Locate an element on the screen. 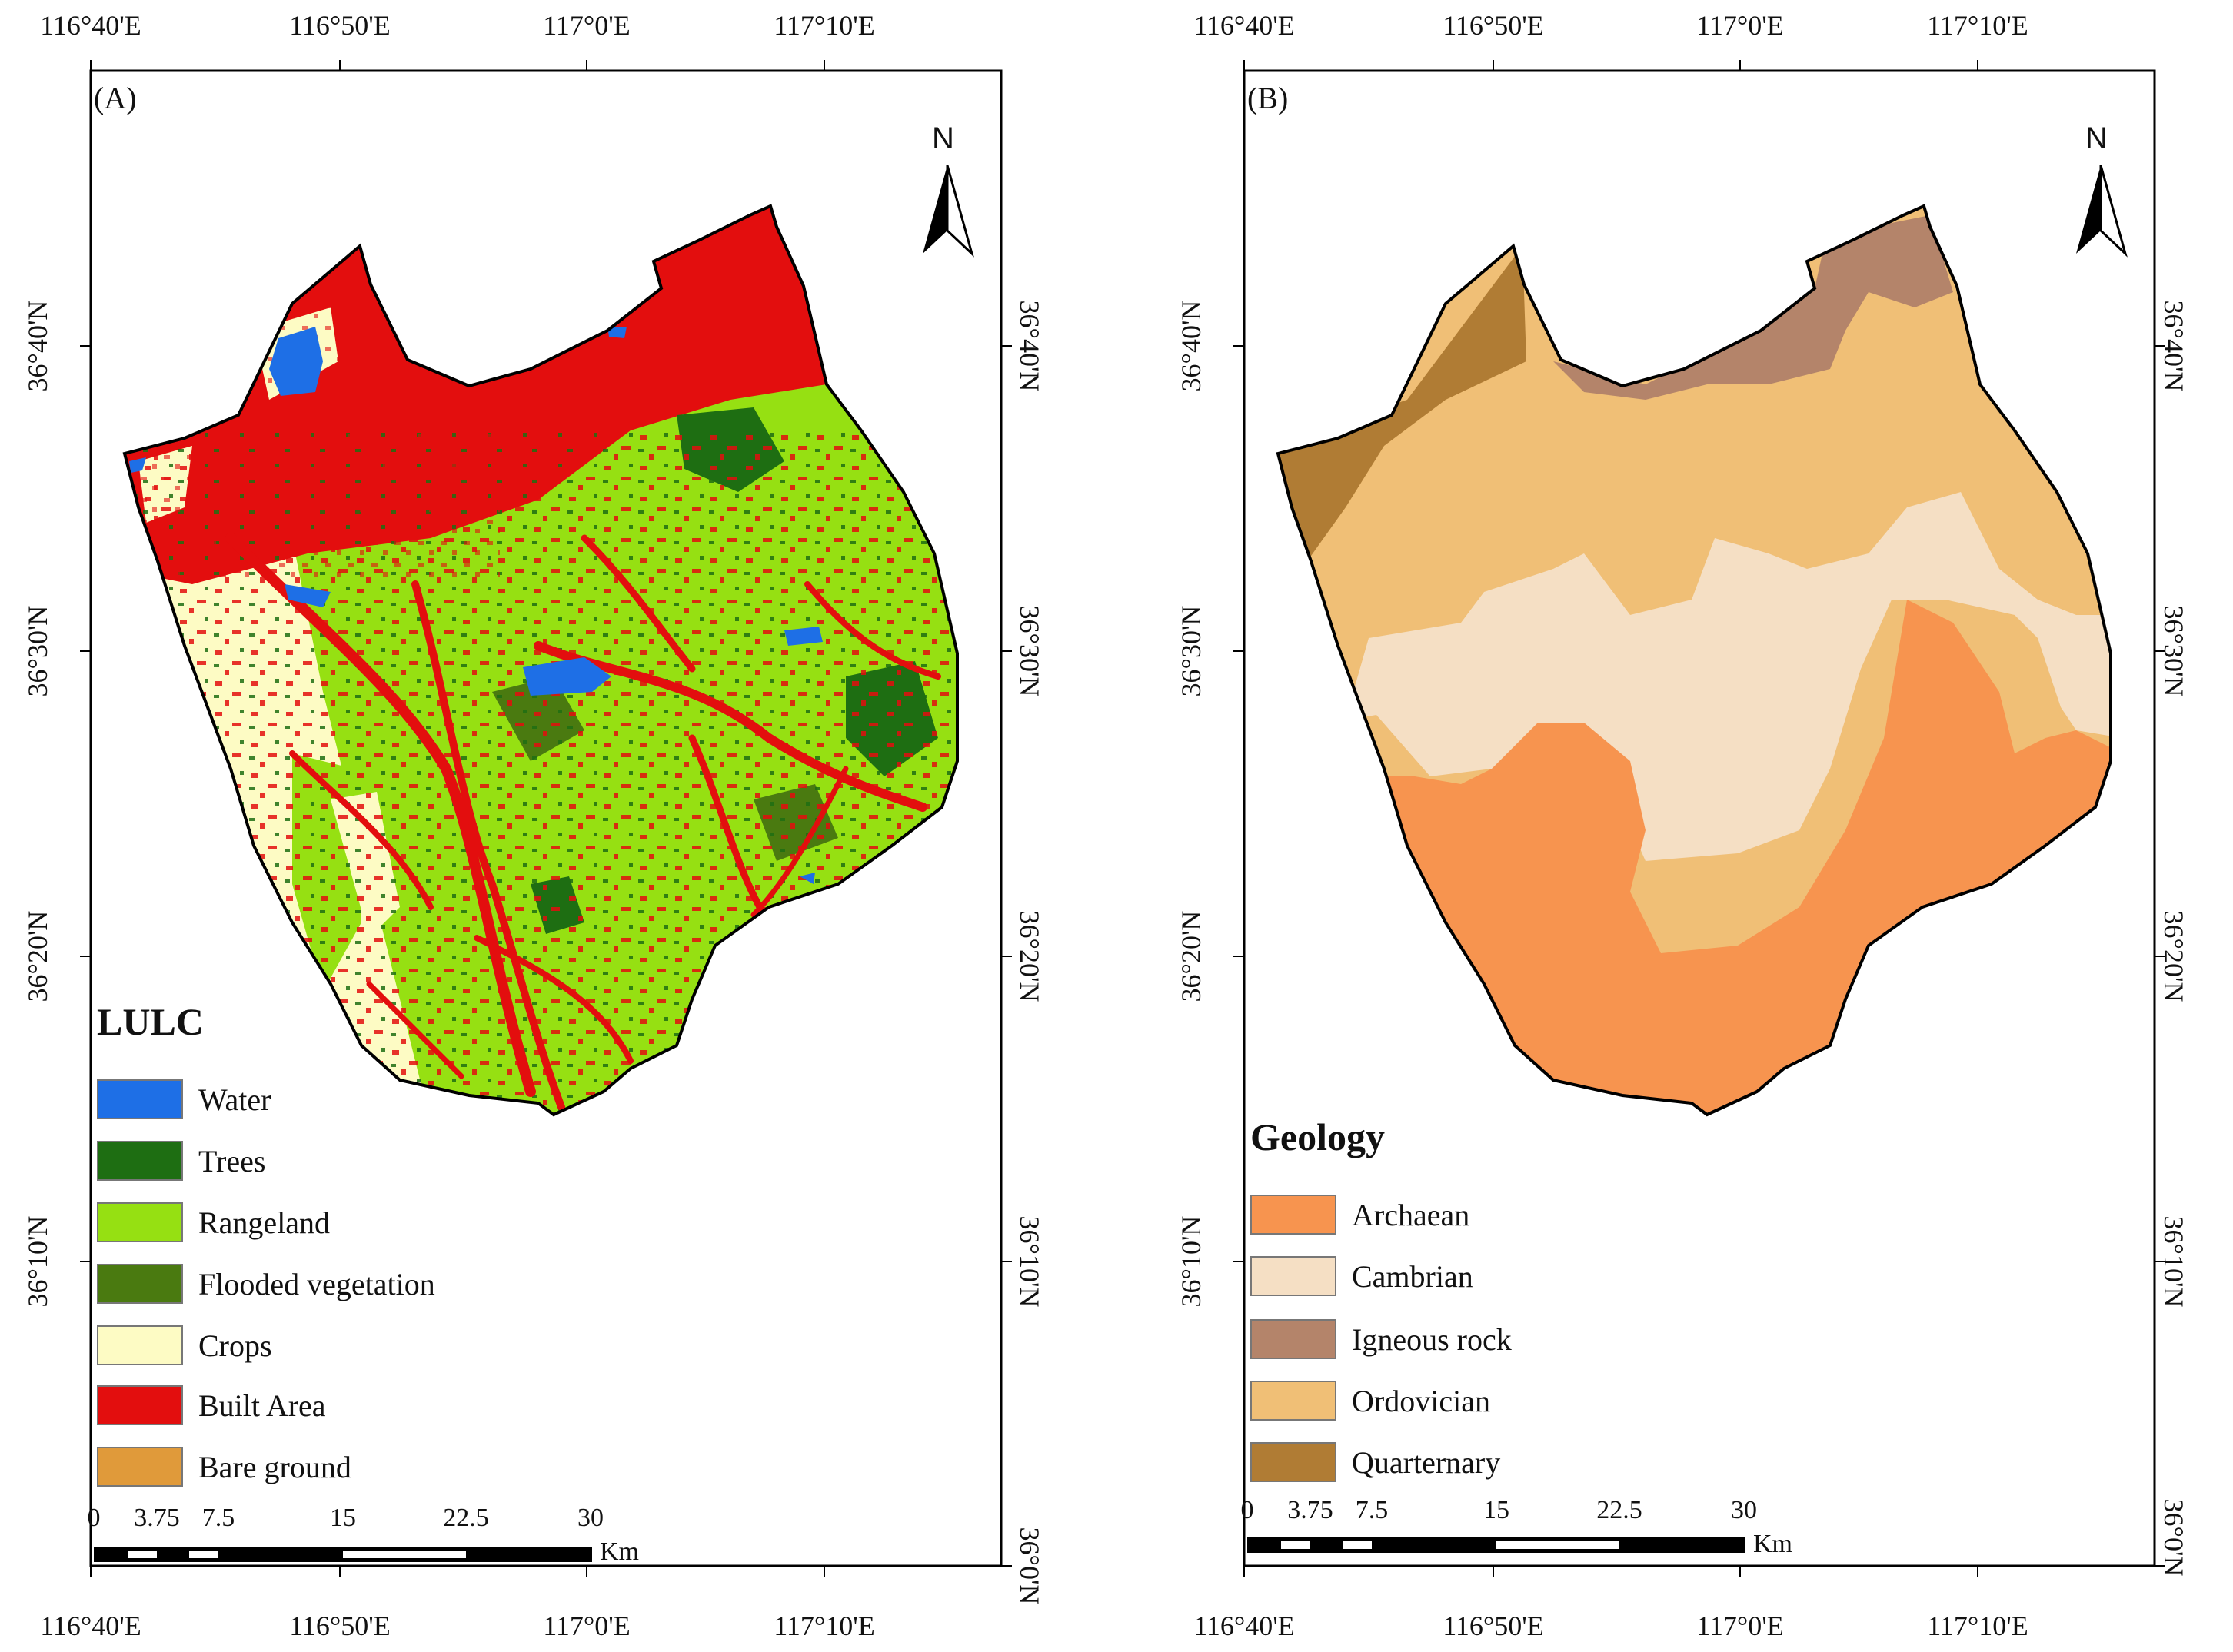 Image resolution: width=2233 pixels, height=1652 pixels. legend-label: Water is located at coordinates (234, 1099).